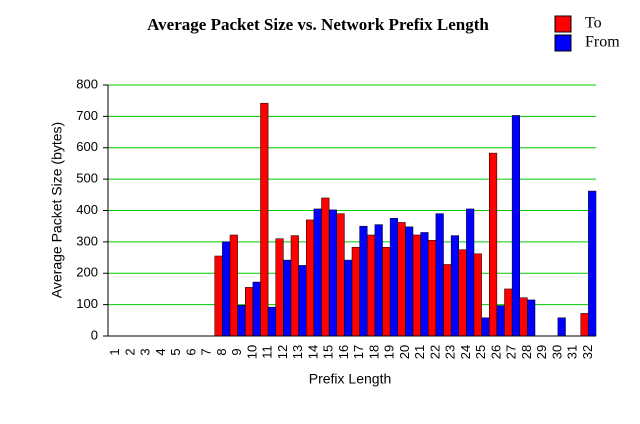 Image resolution: width=640 pixels, height=424 pixels. I want to click on x-tick-label: 25, so click(480, 352).